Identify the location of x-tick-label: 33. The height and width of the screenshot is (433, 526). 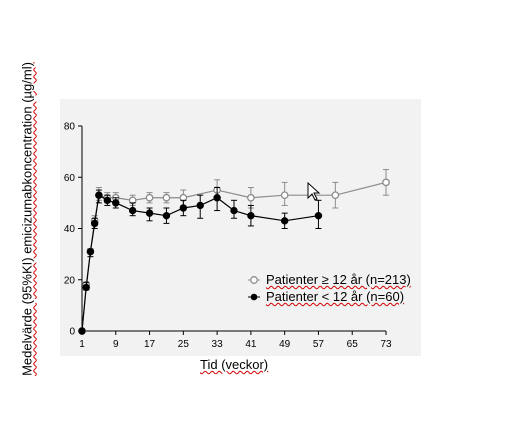
(218, 344).